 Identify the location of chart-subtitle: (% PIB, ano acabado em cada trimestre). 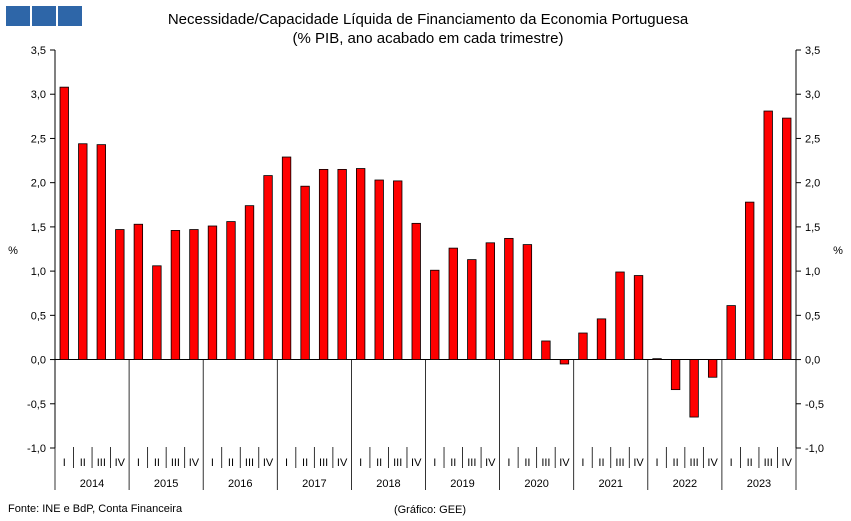
(428, 38).